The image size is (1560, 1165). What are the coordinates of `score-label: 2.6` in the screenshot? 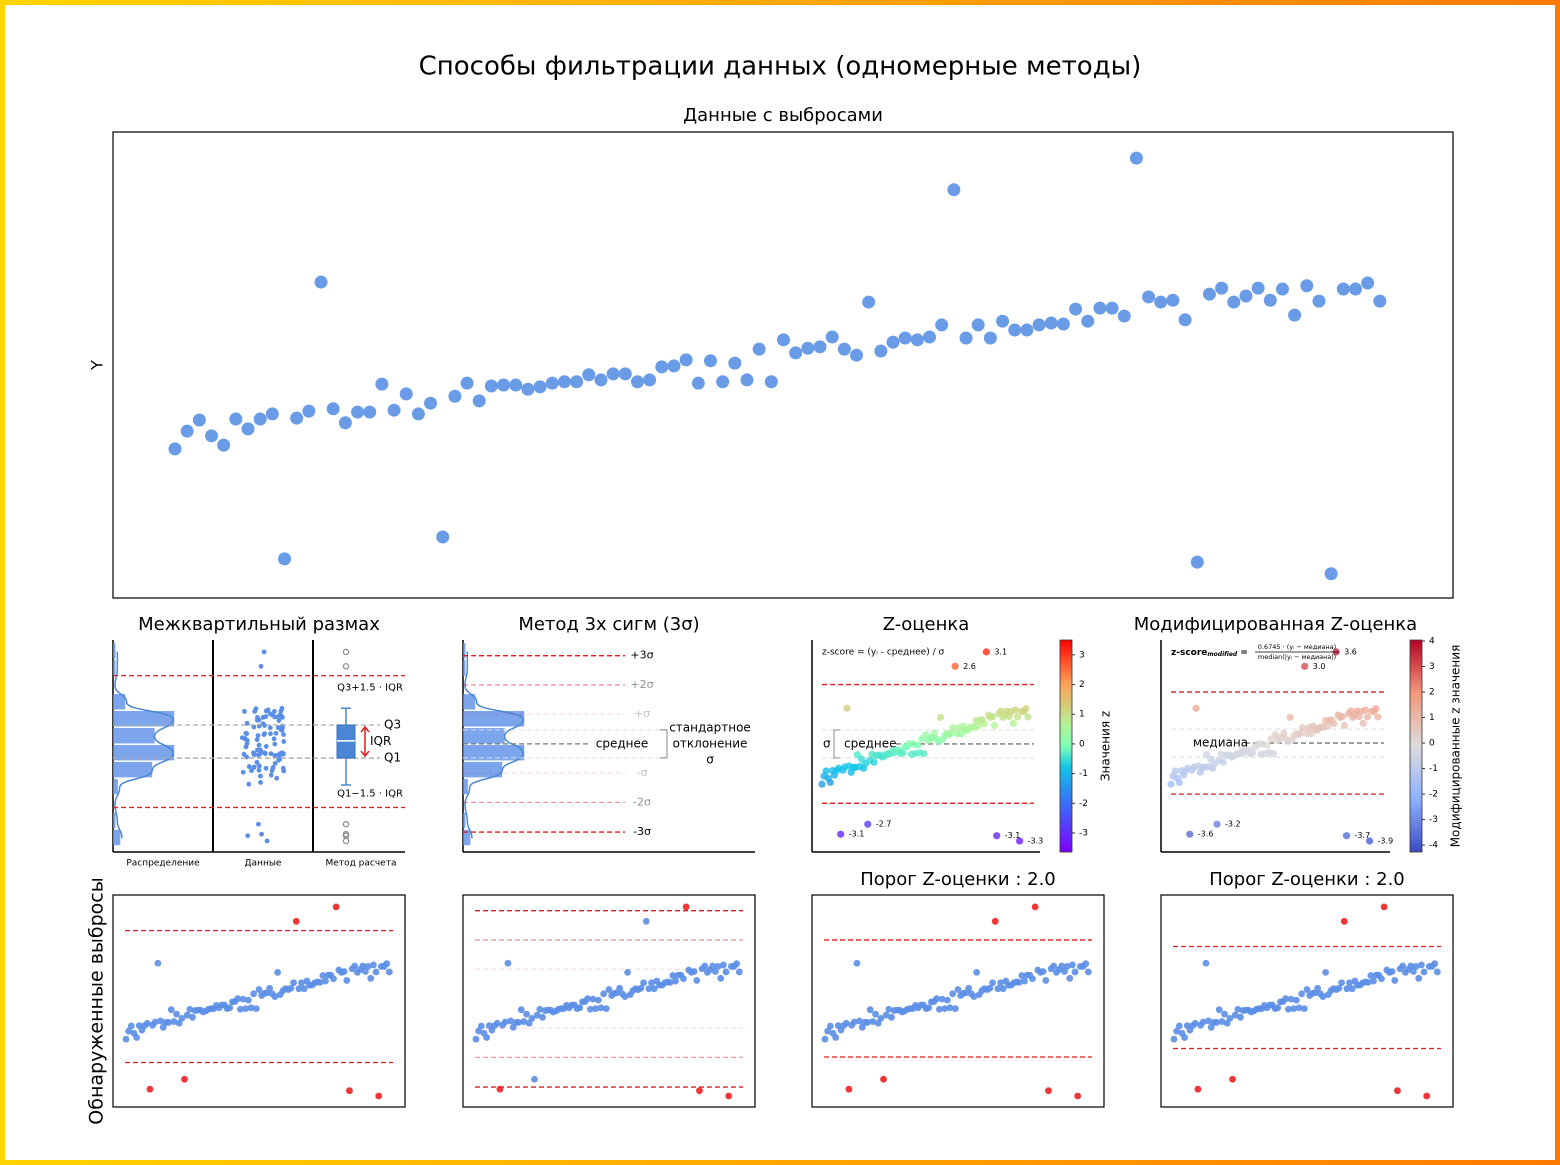 It's located at (969, 666).